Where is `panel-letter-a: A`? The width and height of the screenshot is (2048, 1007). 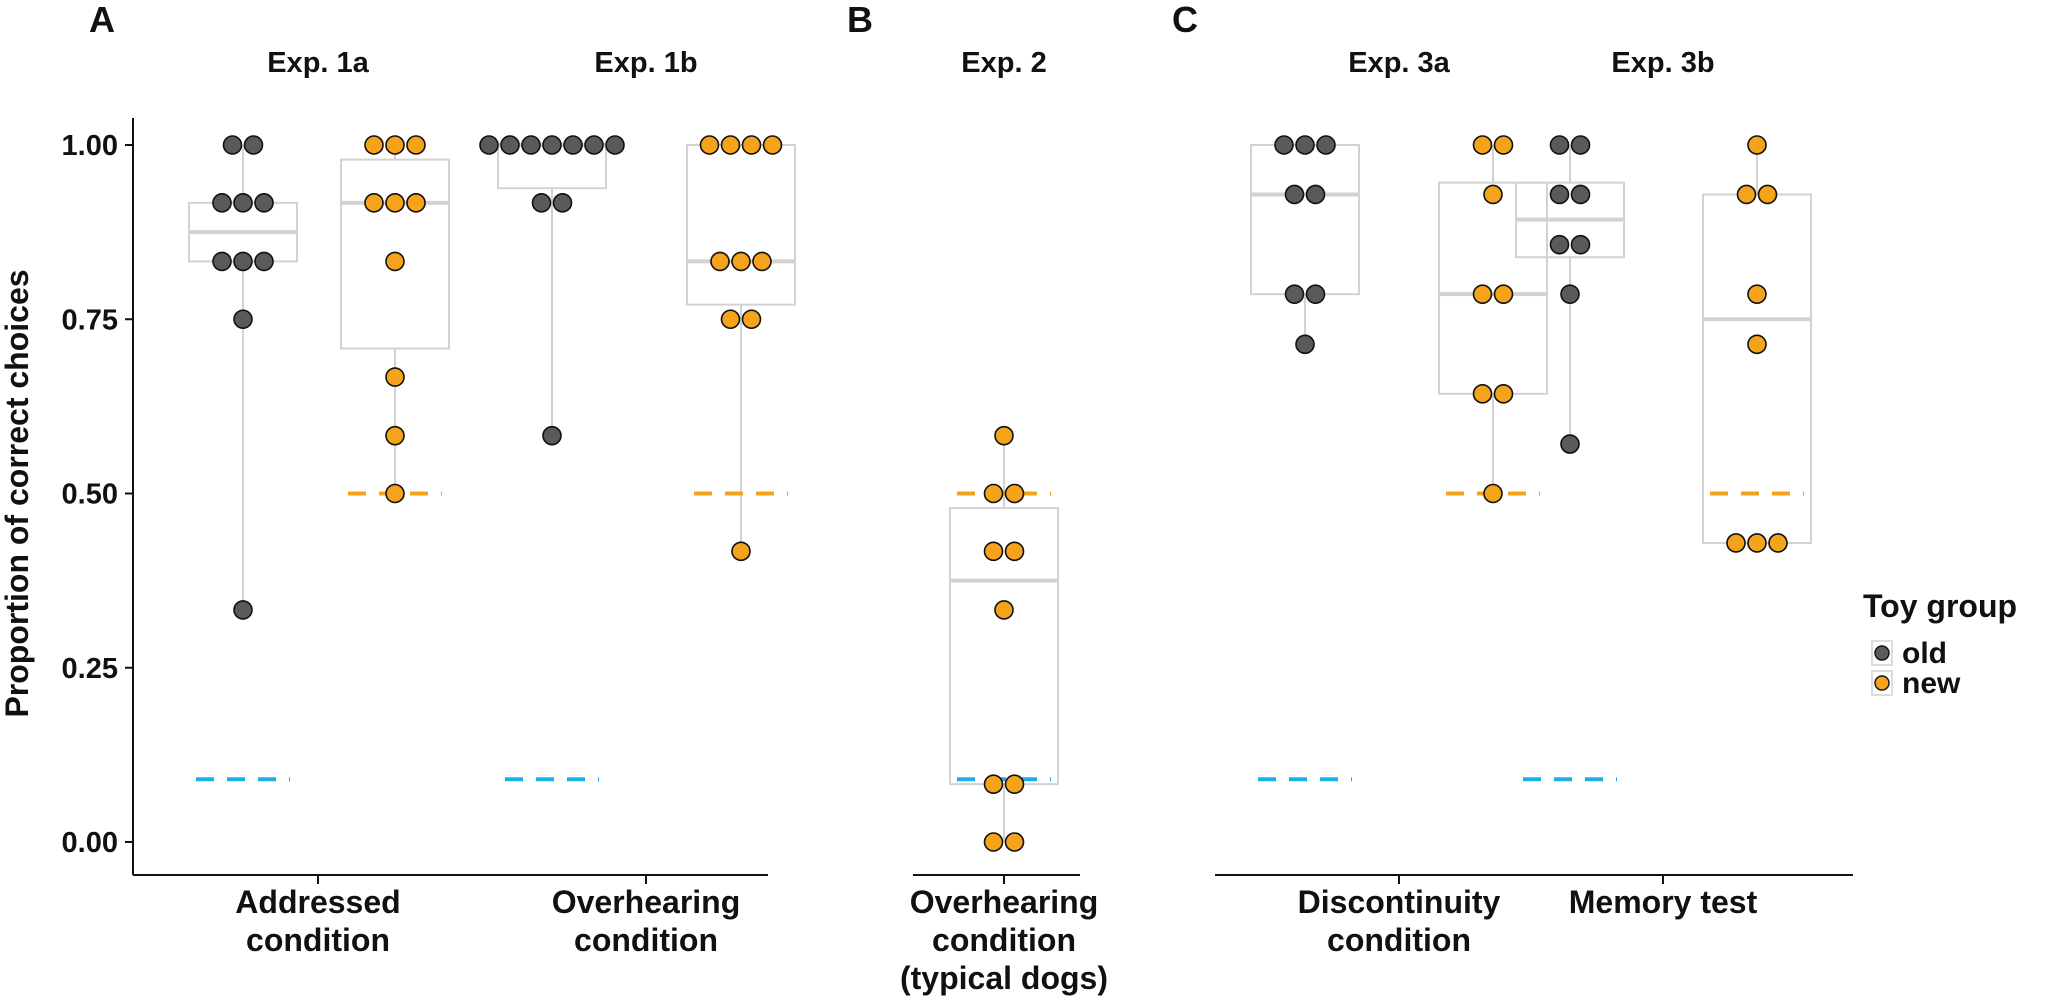 panel-letter-a: A is located at coordinates (102, 20).